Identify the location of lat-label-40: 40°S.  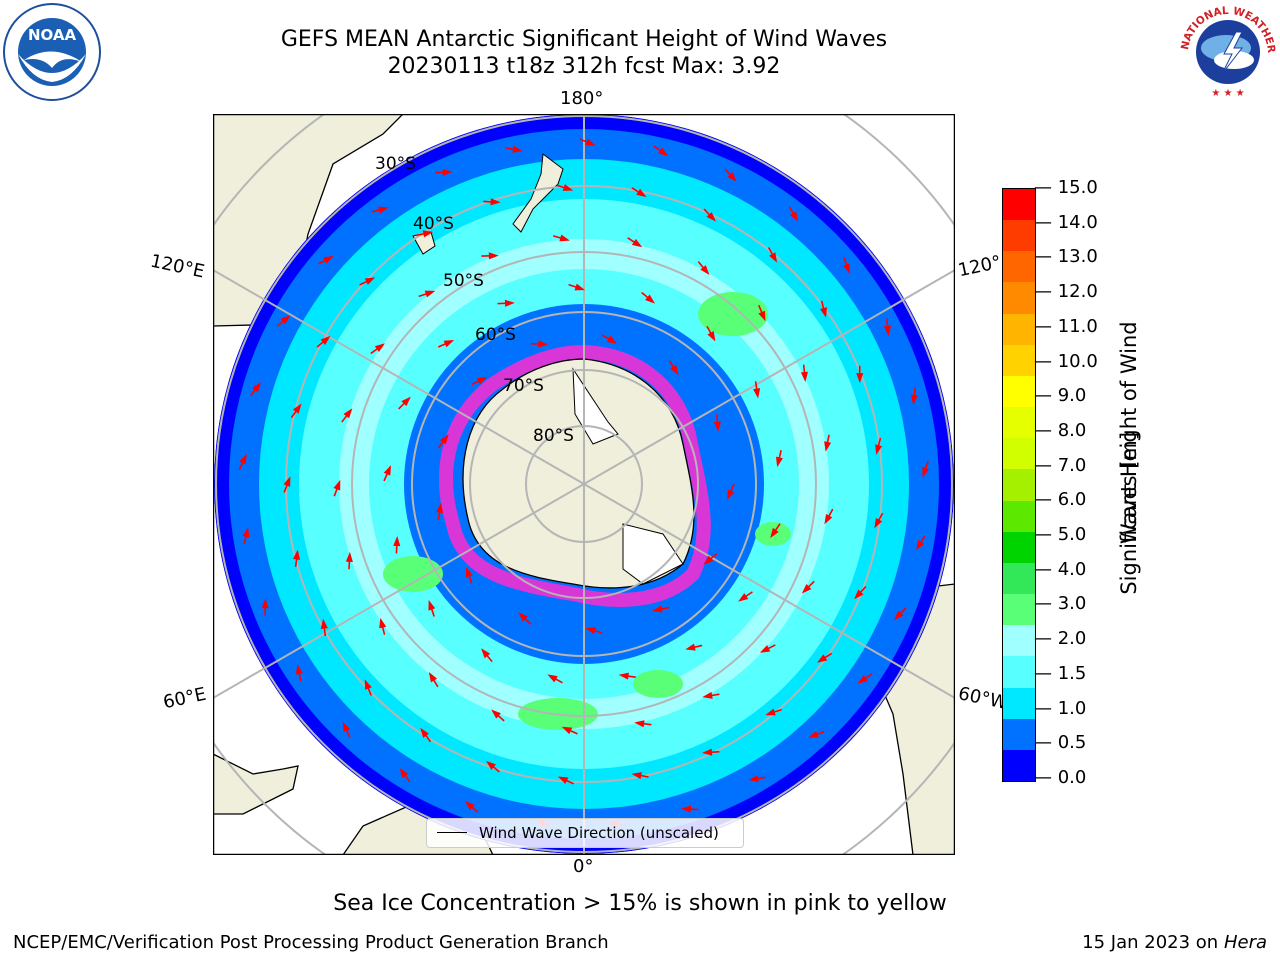
(433, 224).